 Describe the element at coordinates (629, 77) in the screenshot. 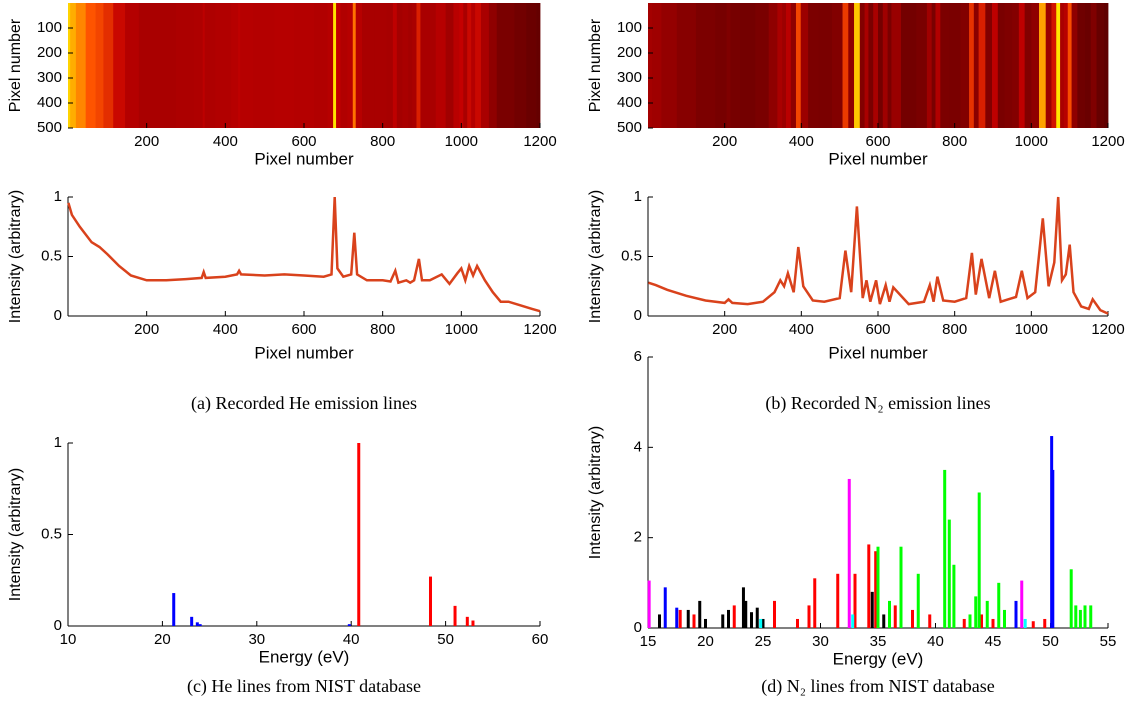

I see `y-tick-label: 300` at that location.